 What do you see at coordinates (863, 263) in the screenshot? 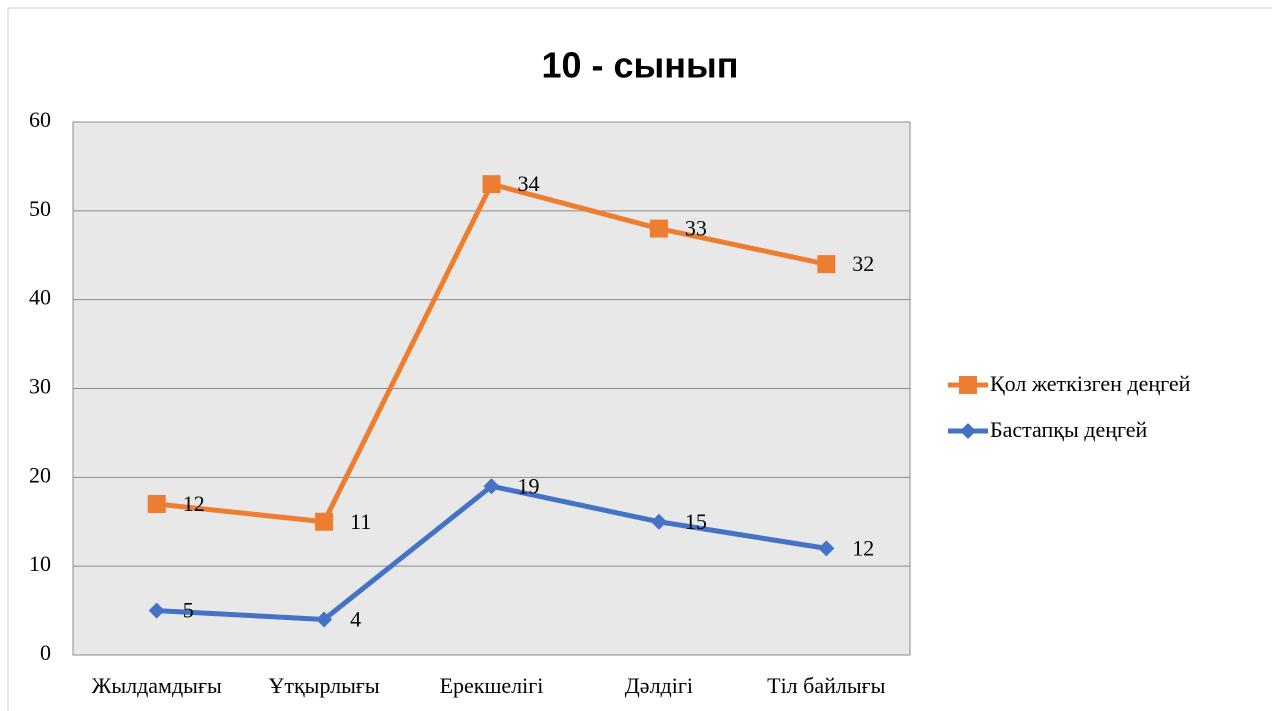
I see `data-label: 32` at bounding box center [863, 263].